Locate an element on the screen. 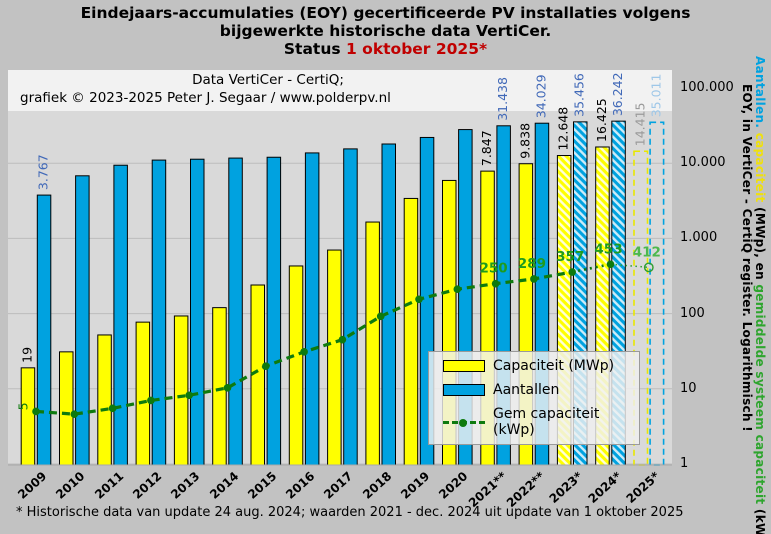  value-label-gem-2025*: 412 is located at coordinates (647, 252).